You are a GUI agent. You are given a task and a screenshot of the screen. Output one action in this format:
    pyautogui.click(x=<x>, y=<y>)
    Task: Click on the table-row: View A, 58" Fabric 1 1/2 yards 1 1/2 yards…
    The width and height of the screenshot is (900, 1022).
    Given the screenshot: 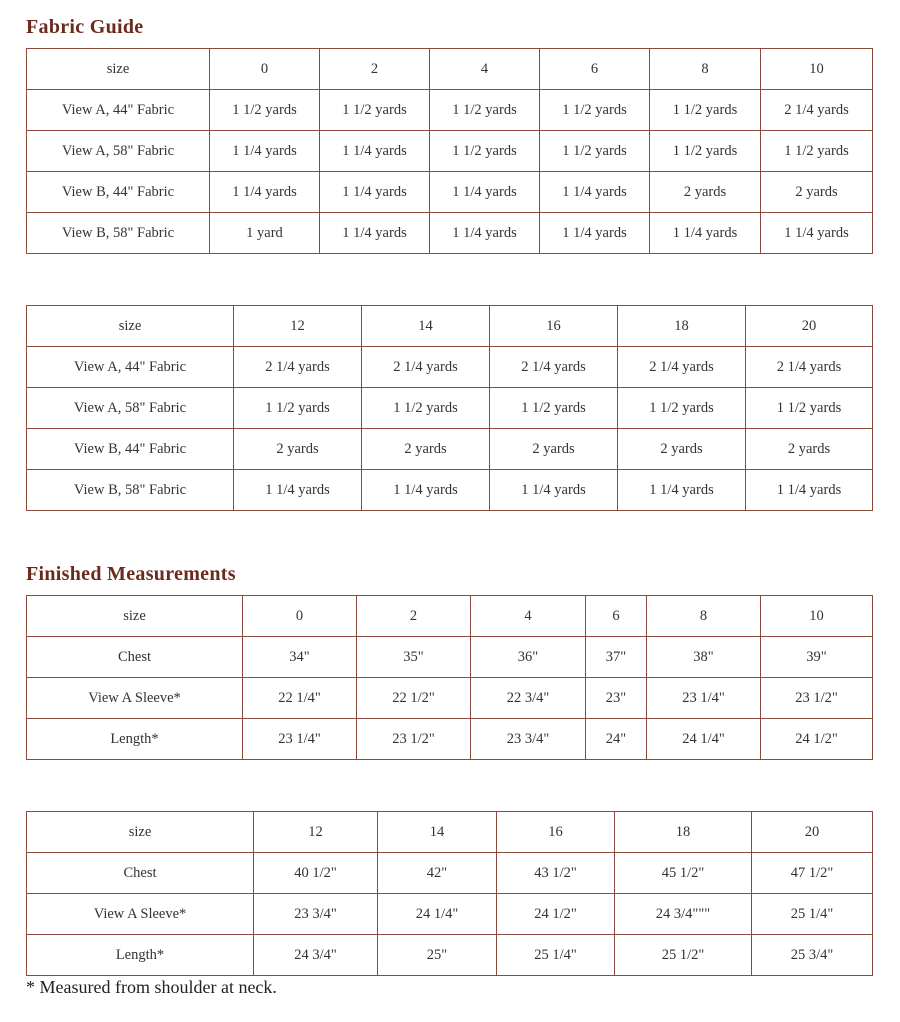 What is the action you would take?
    pyautogui.click(x=449, y=408)
    